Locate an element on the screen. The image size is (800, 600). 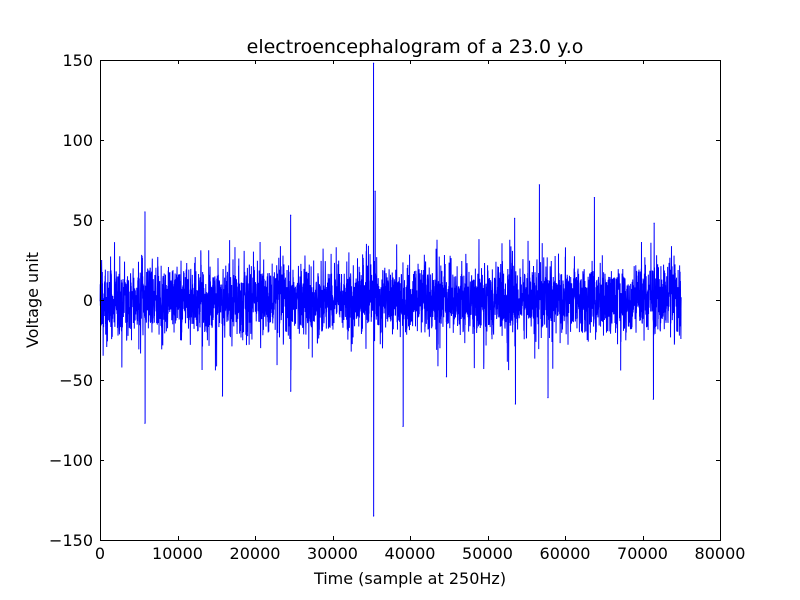
x-tick-label: 40000 is located at coordinates (410, 553).